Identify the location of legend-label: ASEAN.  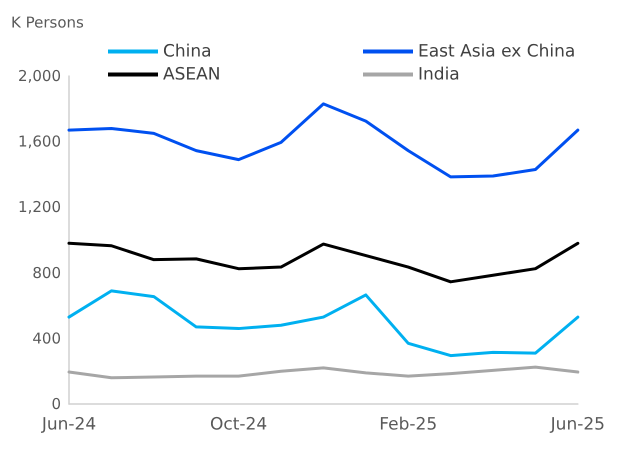
(192, 74).